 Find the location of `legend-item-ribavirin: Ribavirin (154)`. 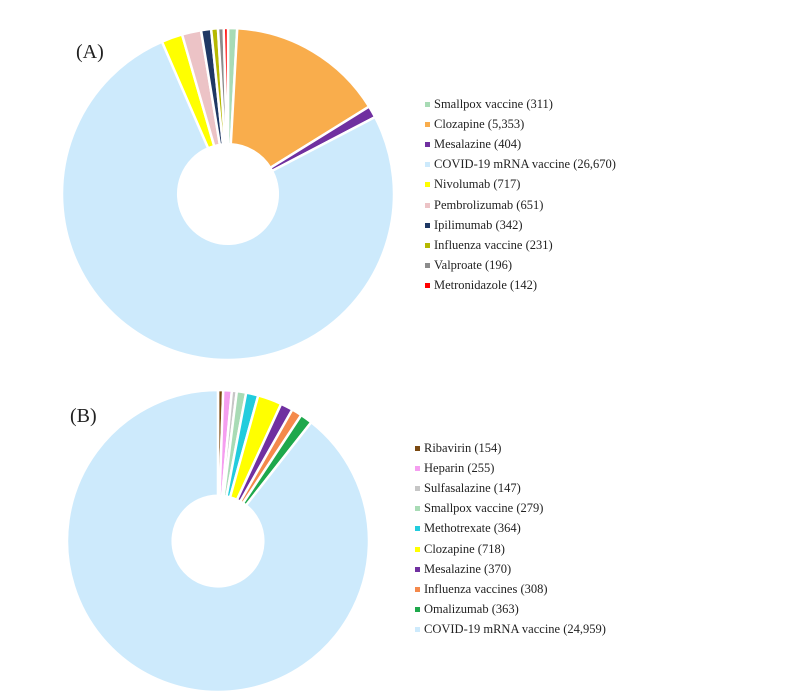

legend-item-ribavirin: Ribavirin (154) is located at coordinates (510, 448).